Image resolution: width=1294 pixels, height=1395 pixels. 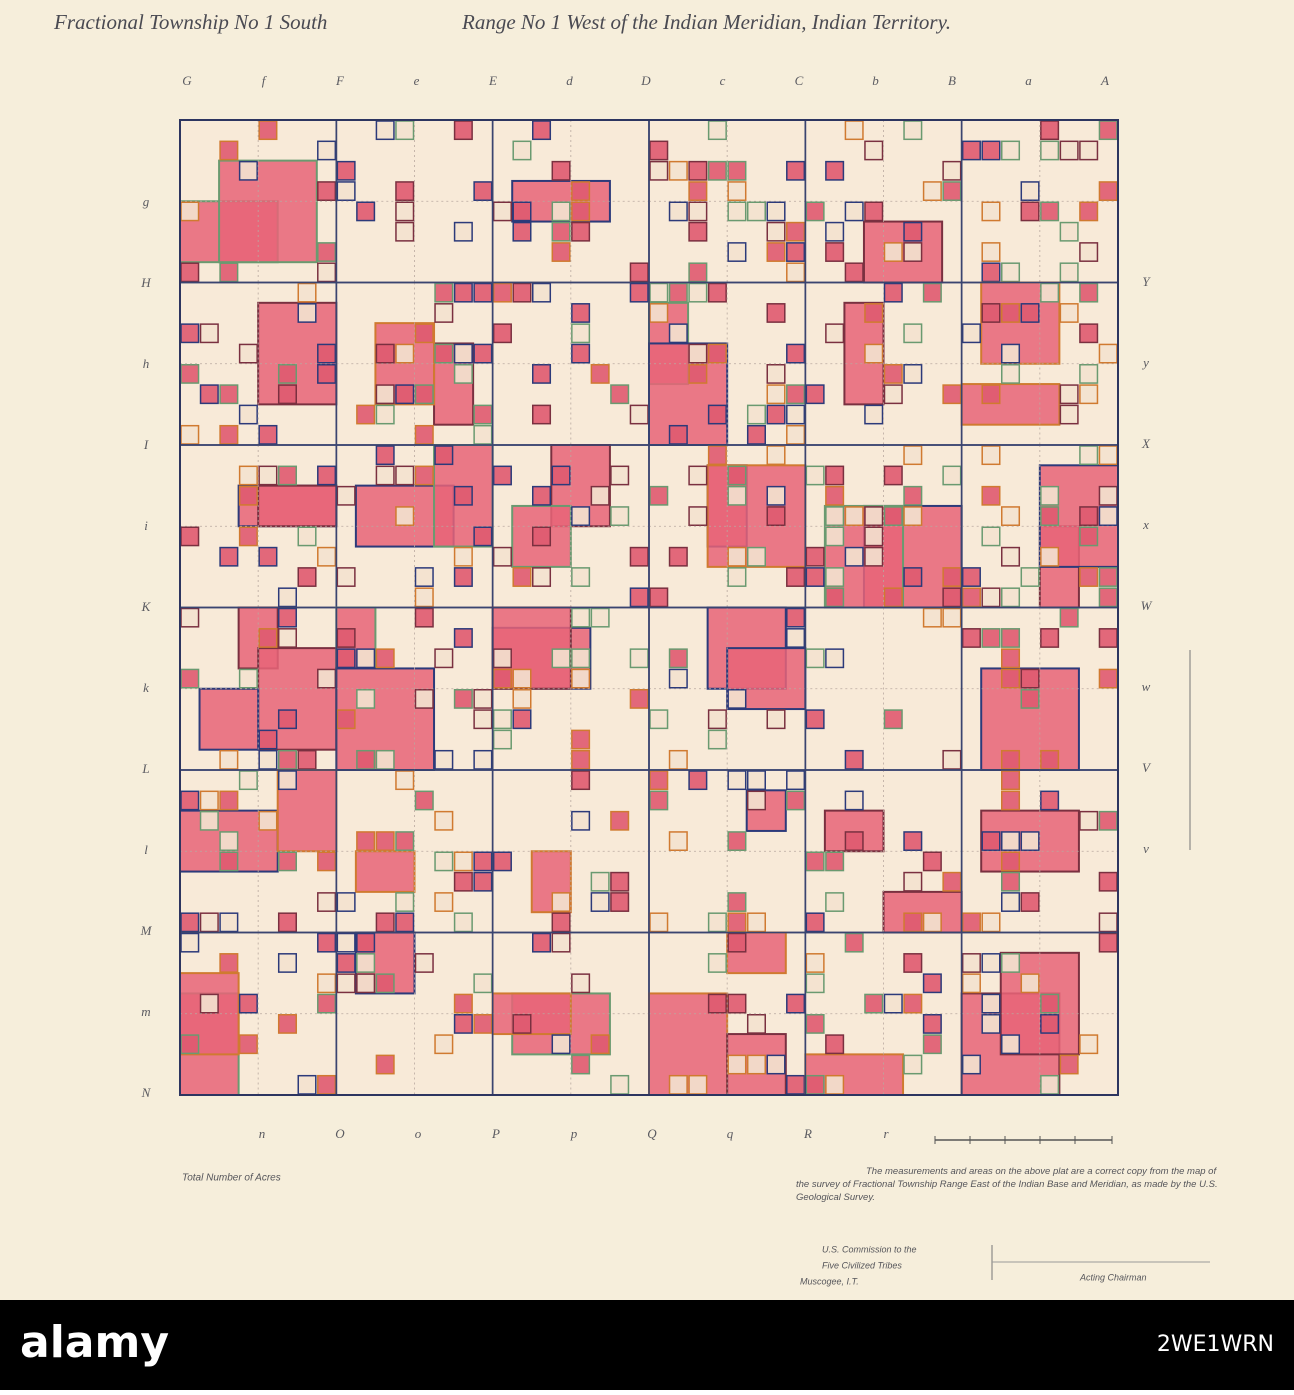 I want to click on bottom-letter: Q, so click(x=652, y=1133).